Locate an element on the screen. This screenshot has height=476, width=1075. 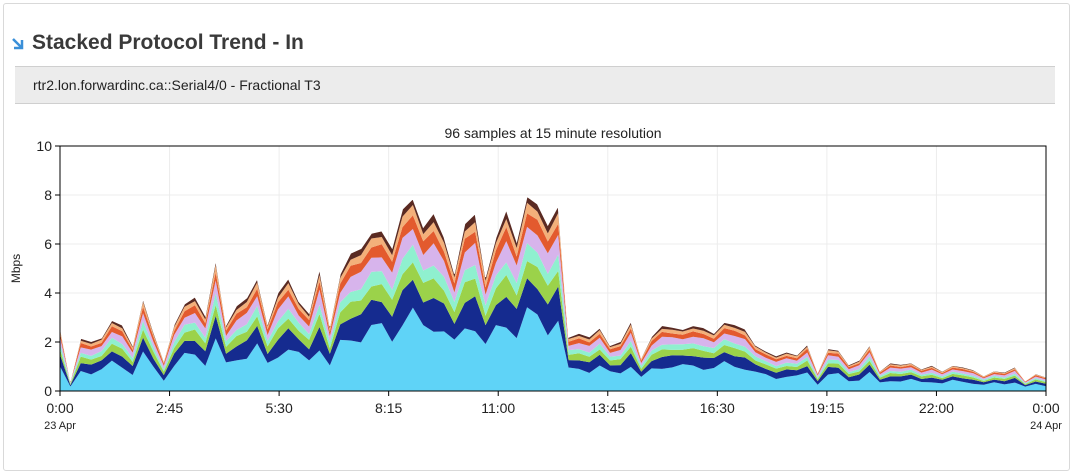
panel-title: Stacked Protocol Trend - In is located at coordinates (168, 42).